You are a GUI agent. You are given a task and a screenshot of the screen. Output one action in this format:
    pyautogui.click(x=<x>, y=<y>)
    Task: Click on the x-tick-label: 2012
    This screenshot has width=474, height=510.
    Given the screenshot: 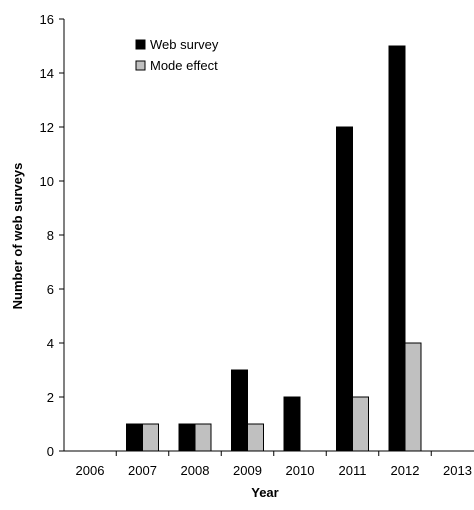 What is the action you would take?
    pyautogui.click(x=405, y=470)
    